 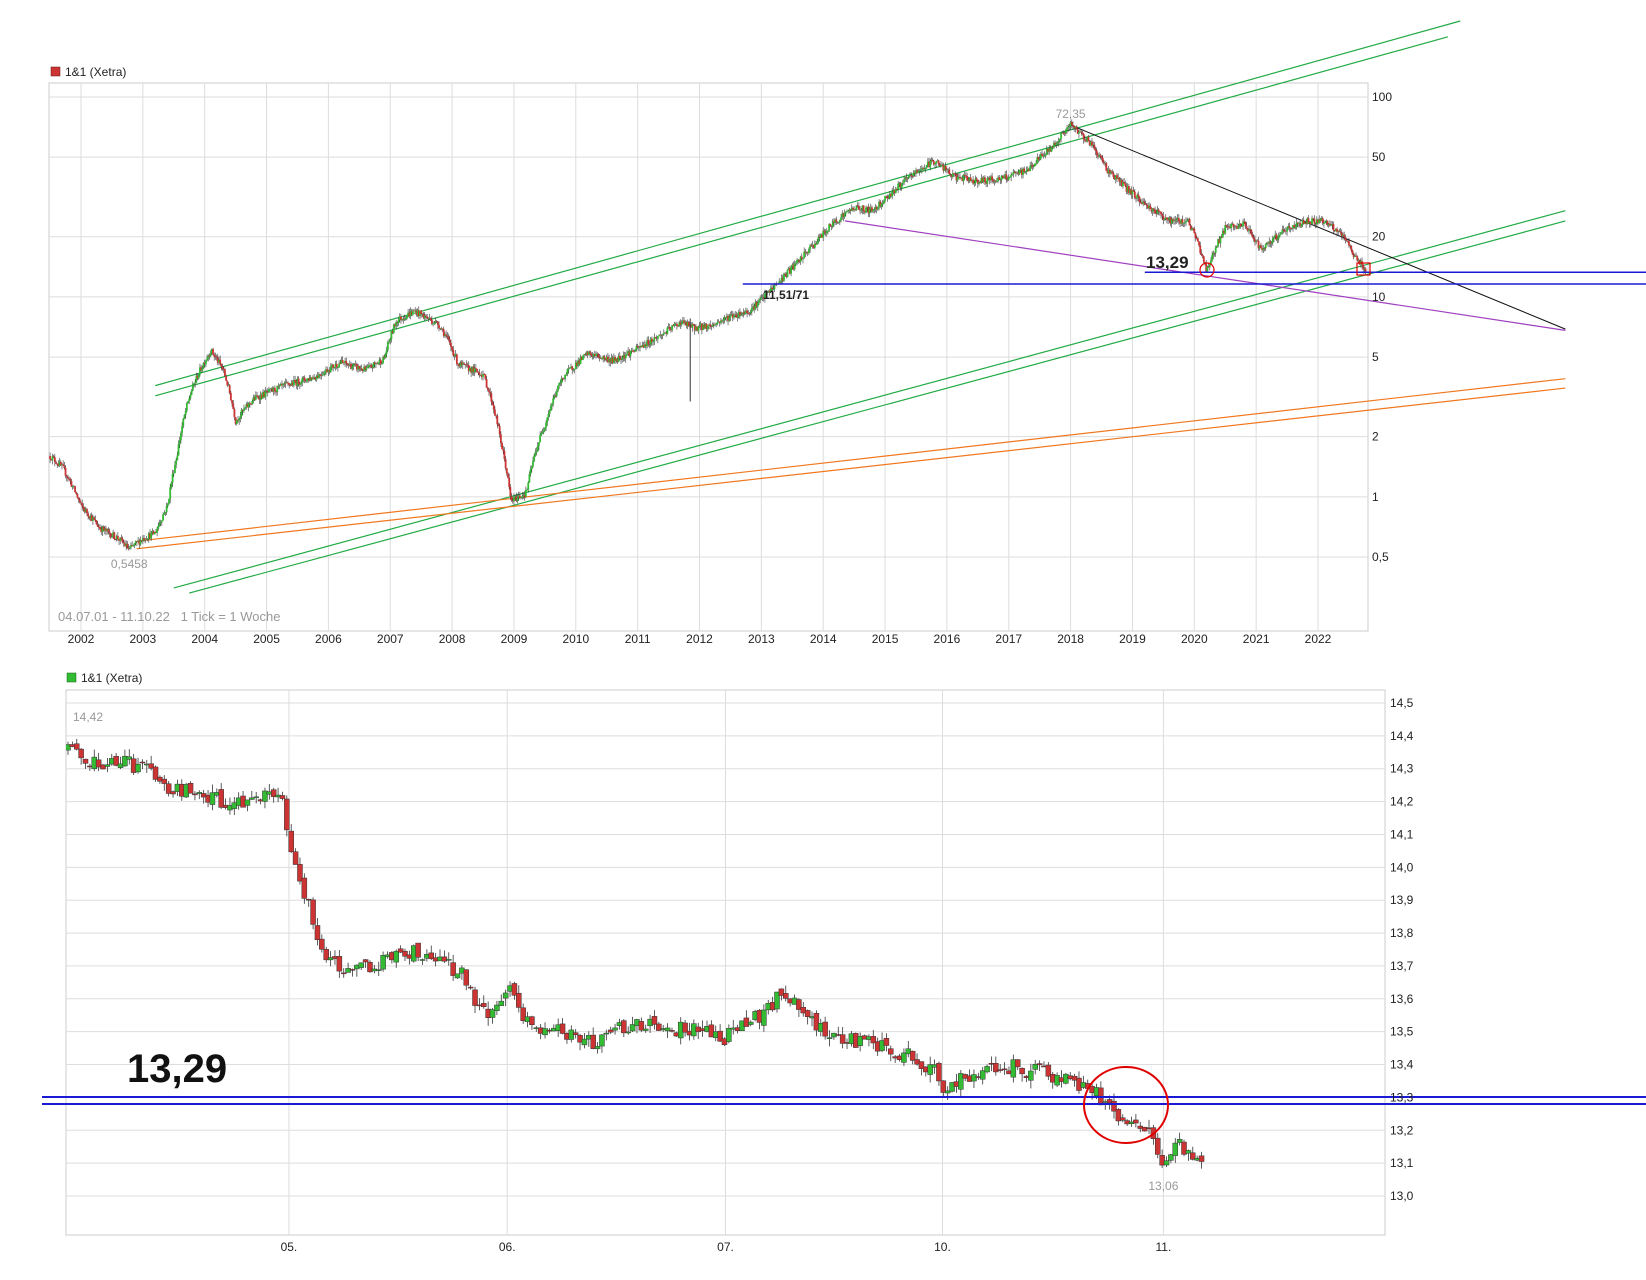 What do you see at coordinates (725, 1247) in the screenshot?
I see `bottom-x-tick-label: 07.` at bounding box center [725, 1247].